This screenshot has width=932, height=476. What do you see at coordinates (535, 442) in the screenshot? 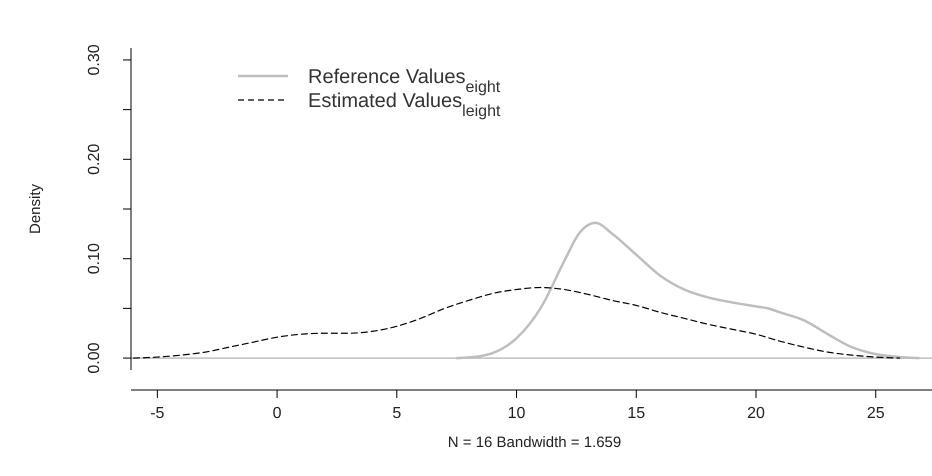
I see `x-axis-title: N = 16 Bandwidth = 1.659` at bounding box center [535, 442].